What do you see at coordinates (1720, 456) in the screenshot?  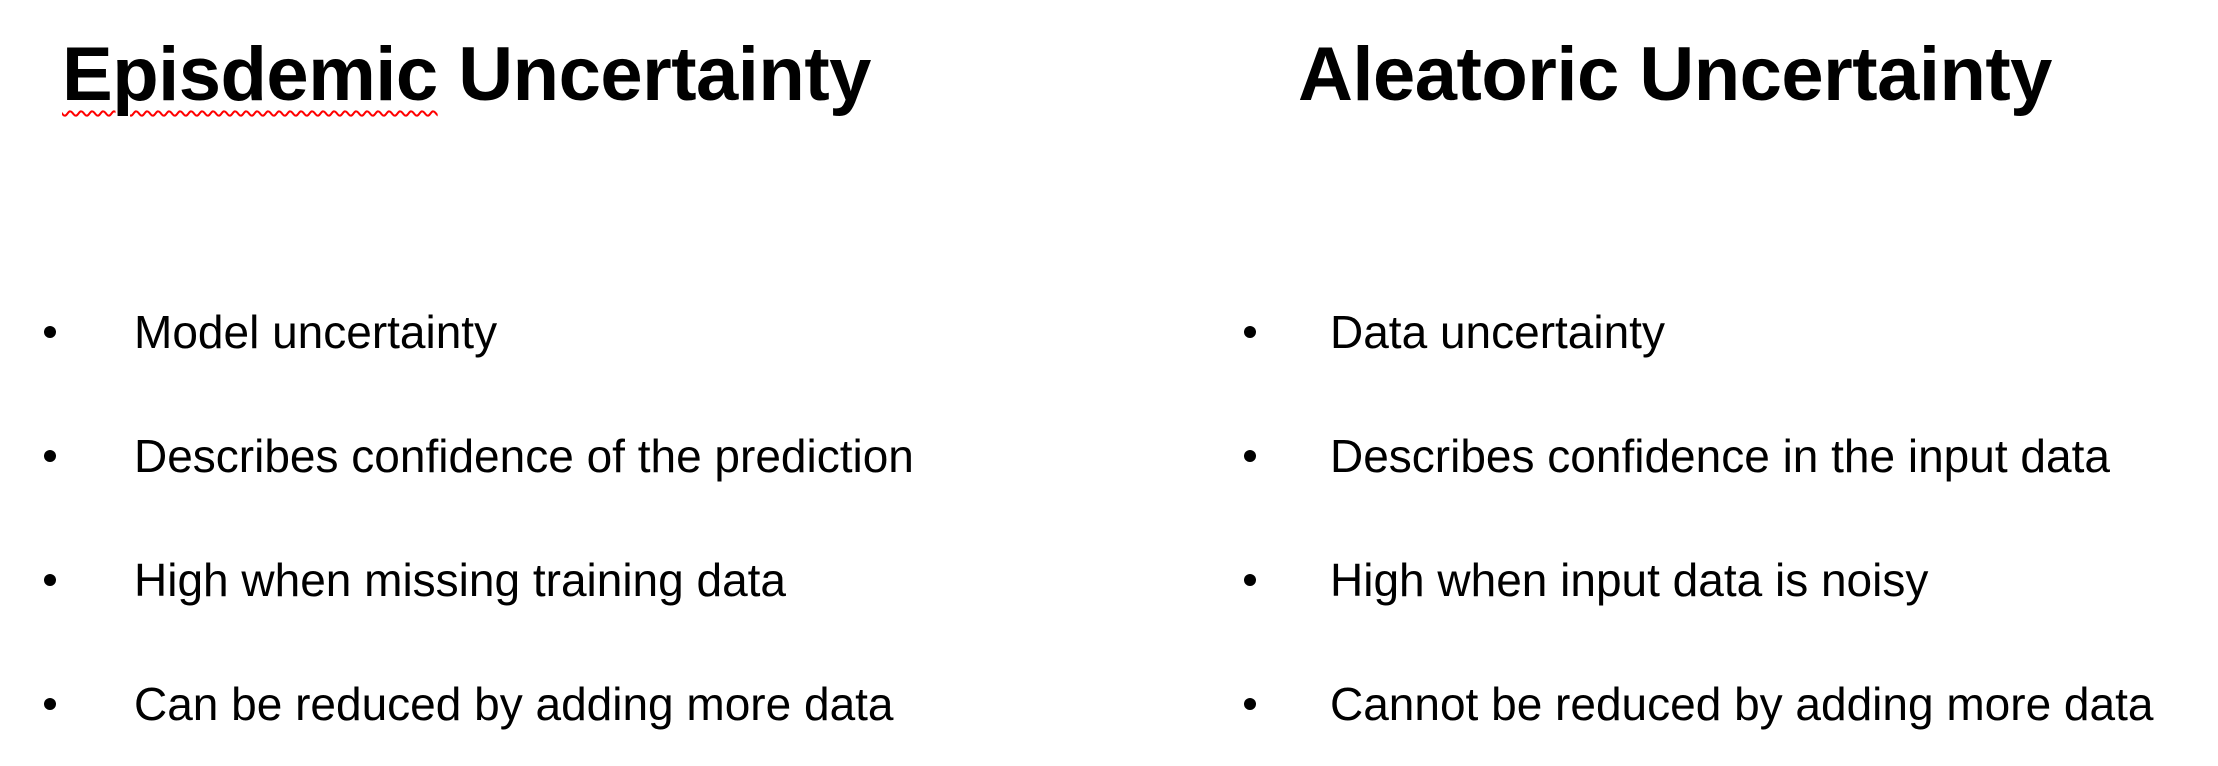 I see `list-item-text: Describes confidence in the input data` at bounding box center [1720, 456].